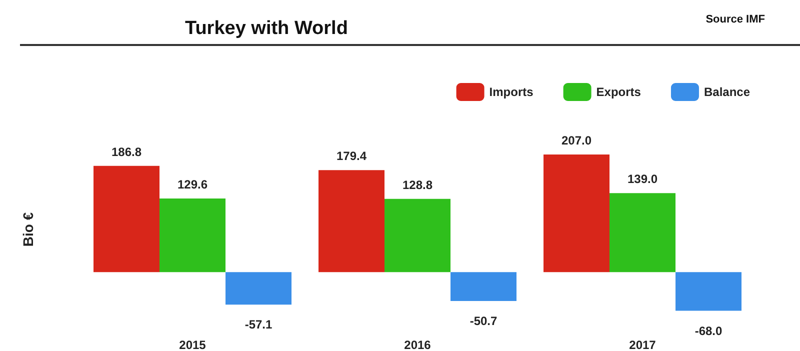  What do you see at coordinates (484, 321) in the screenshot?
I see `data-label: -50.7` at bounding box center [484, 321].